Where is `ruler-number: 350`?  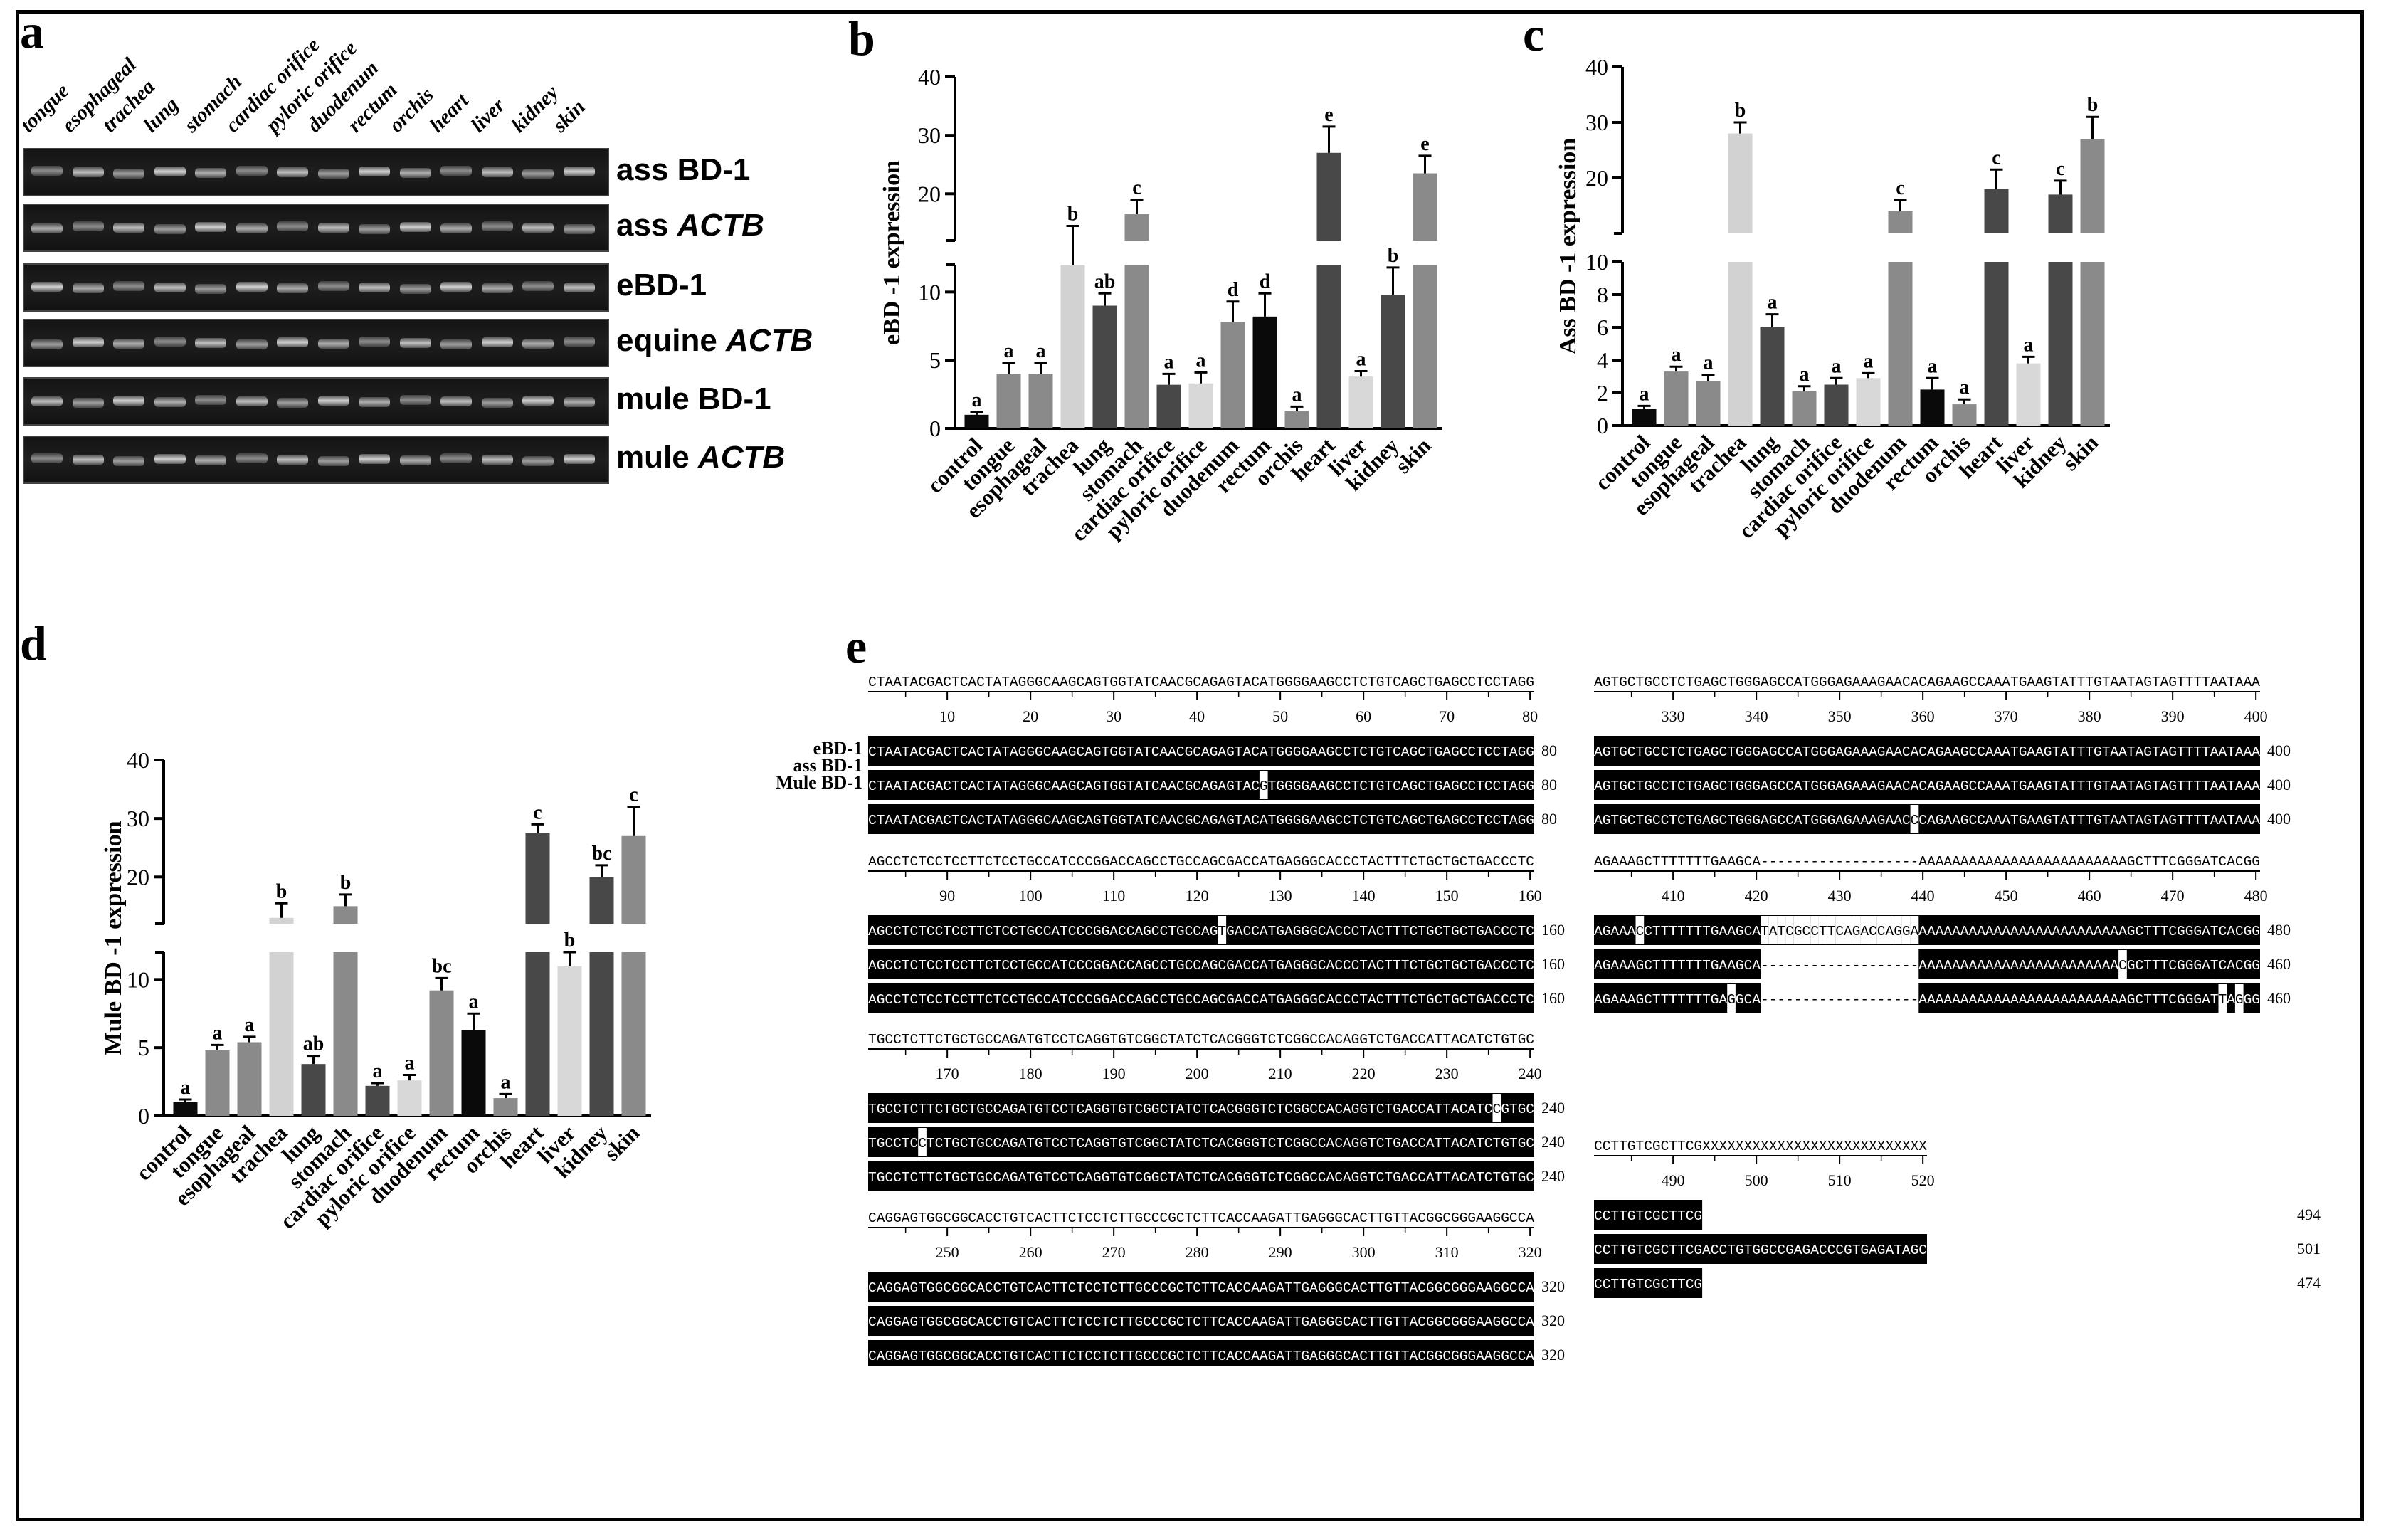 ruler-number: 350 is located at coordinates (1840, 716).